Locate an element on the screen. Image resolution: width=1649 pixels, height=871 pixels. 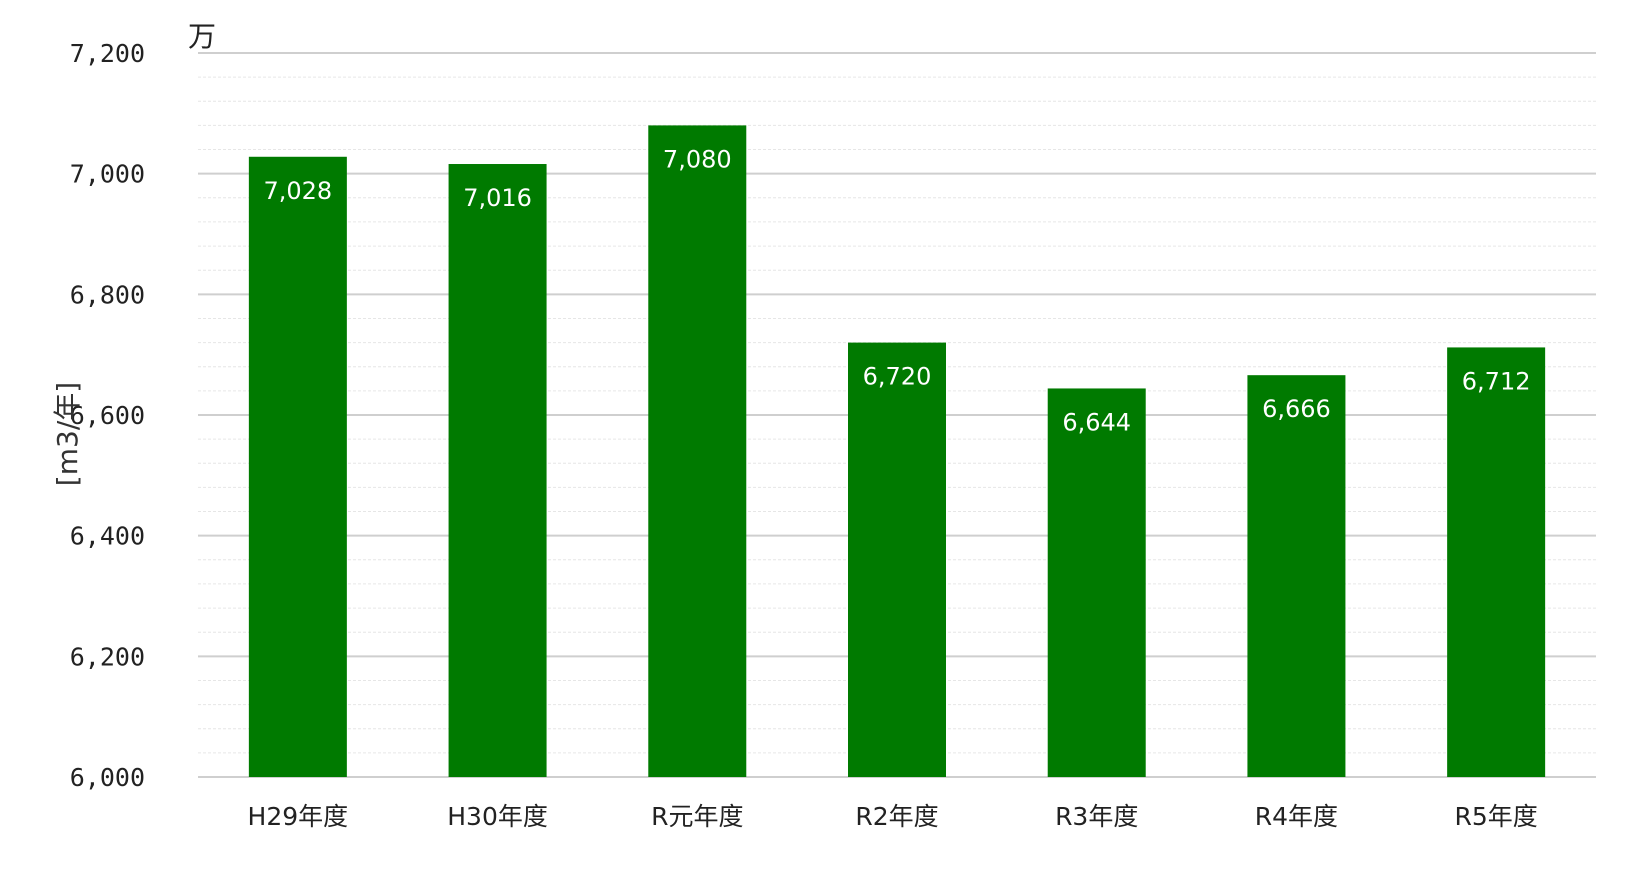
bar-data-label: 6,666 is located at coordinates (1296, 409).